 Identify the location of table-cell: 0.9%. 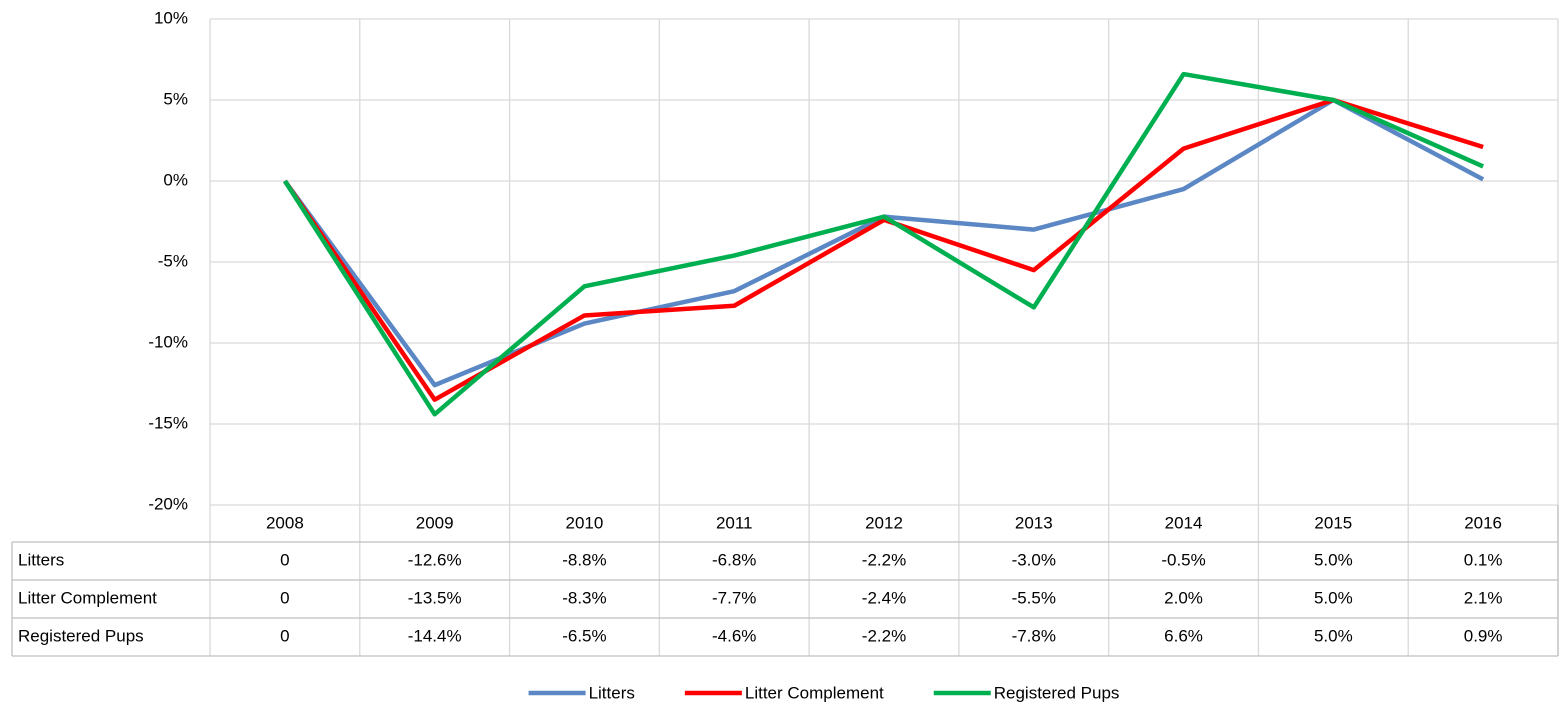
(1483, 635).